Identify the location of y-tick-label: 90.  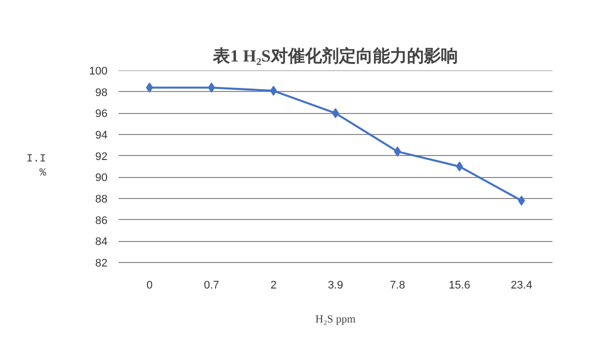
(101, 178).